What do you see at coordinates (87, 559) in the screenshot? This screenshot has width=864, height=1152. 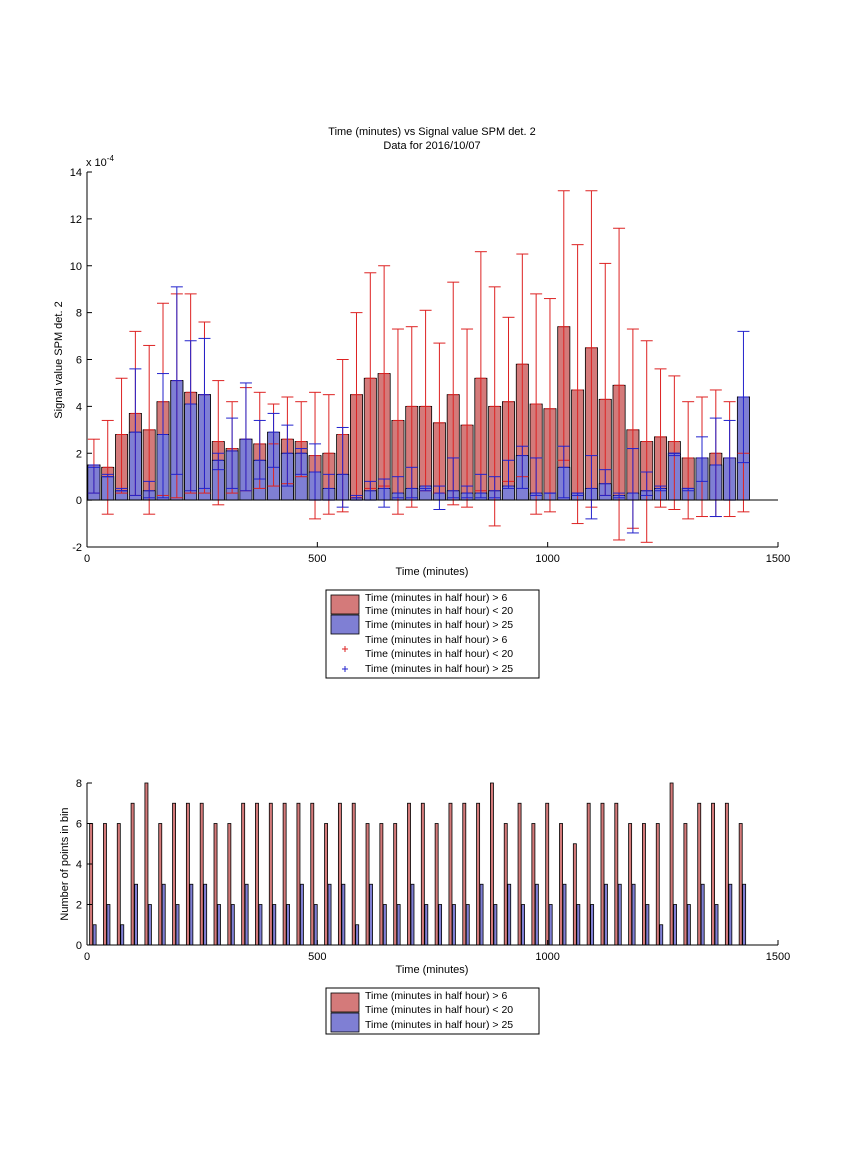 I see `x-tick-label: 0` at bounding box center [87, 559].